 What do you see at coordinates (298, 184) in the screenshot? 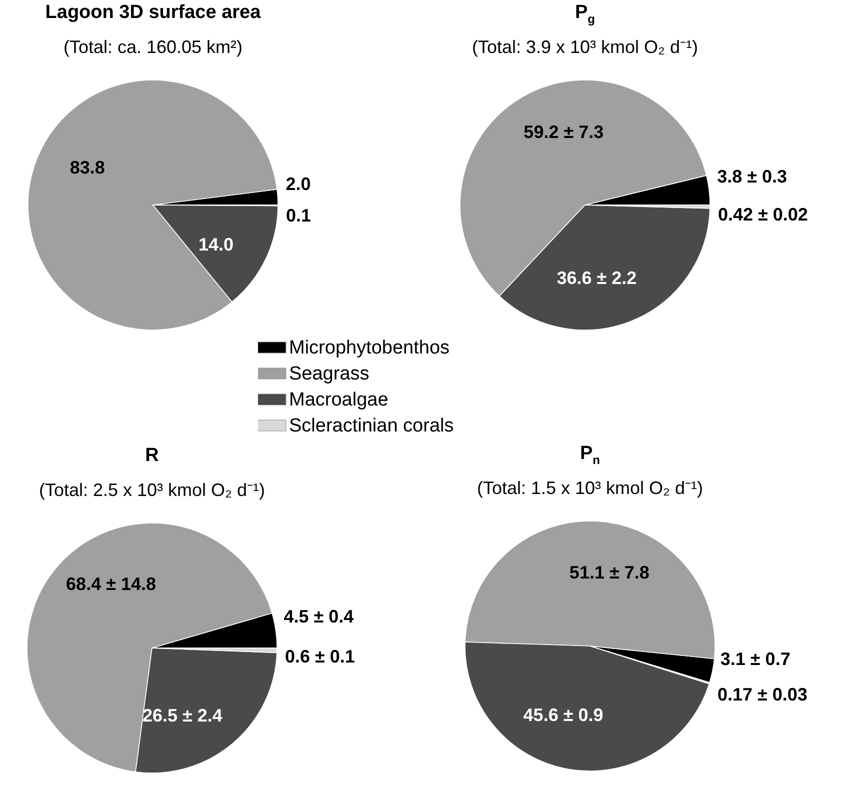
I see `data-label: 2.0` at bounding box center [298, 184].